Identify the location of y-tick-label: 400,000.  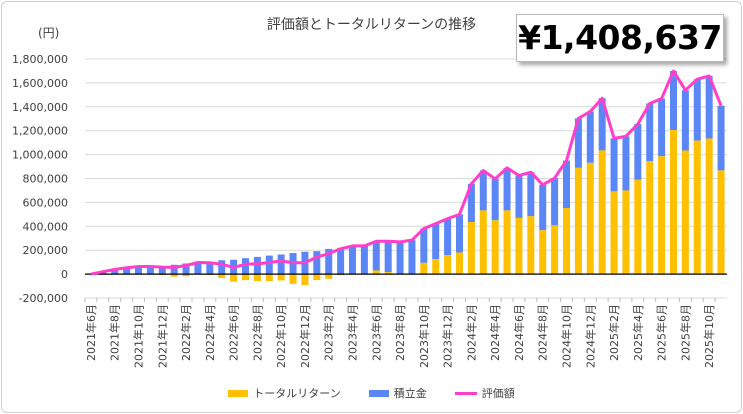
(46, 226).